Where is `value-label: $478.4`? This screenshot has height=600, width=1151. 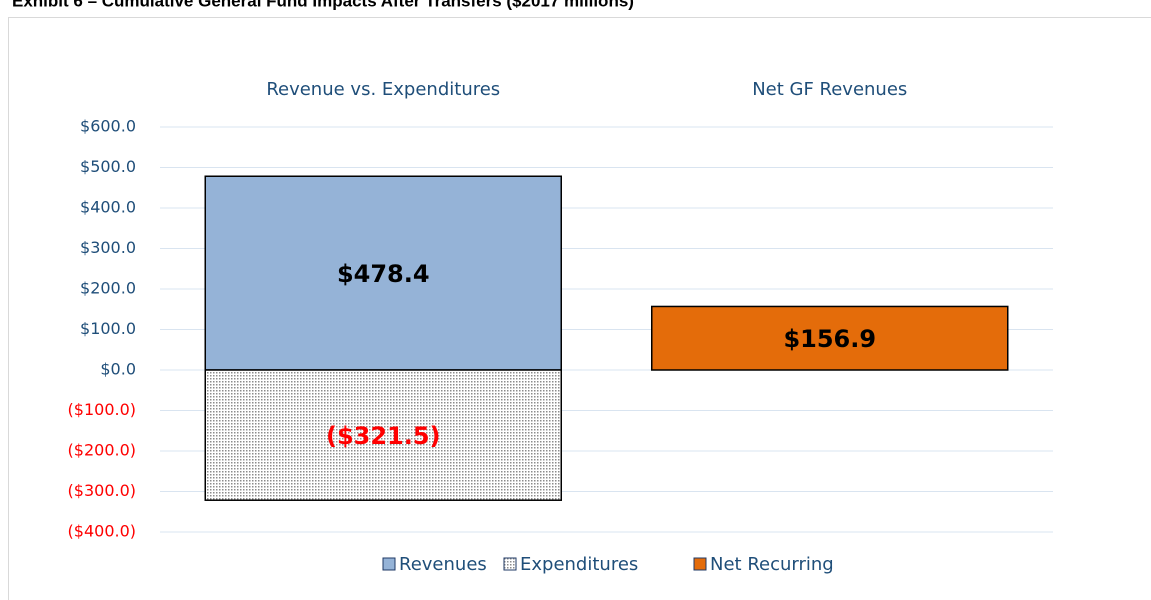 value-label: $478.4 is located at coordinates (383, 274).